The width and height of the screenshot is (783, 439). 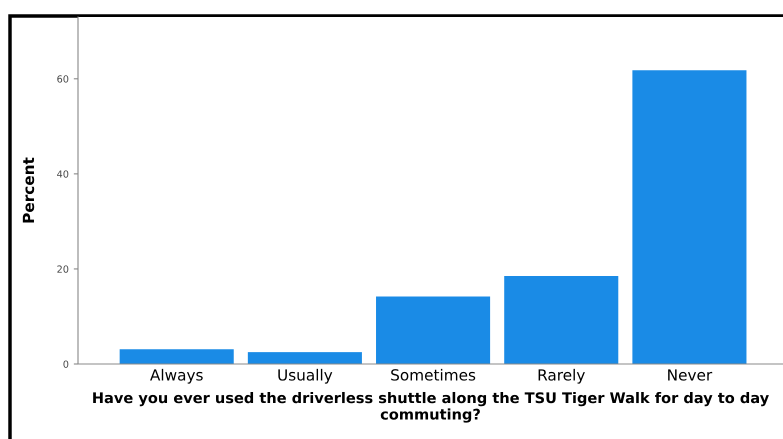 I want to click on y-tick-label: 60, so click(x=62, y=79).